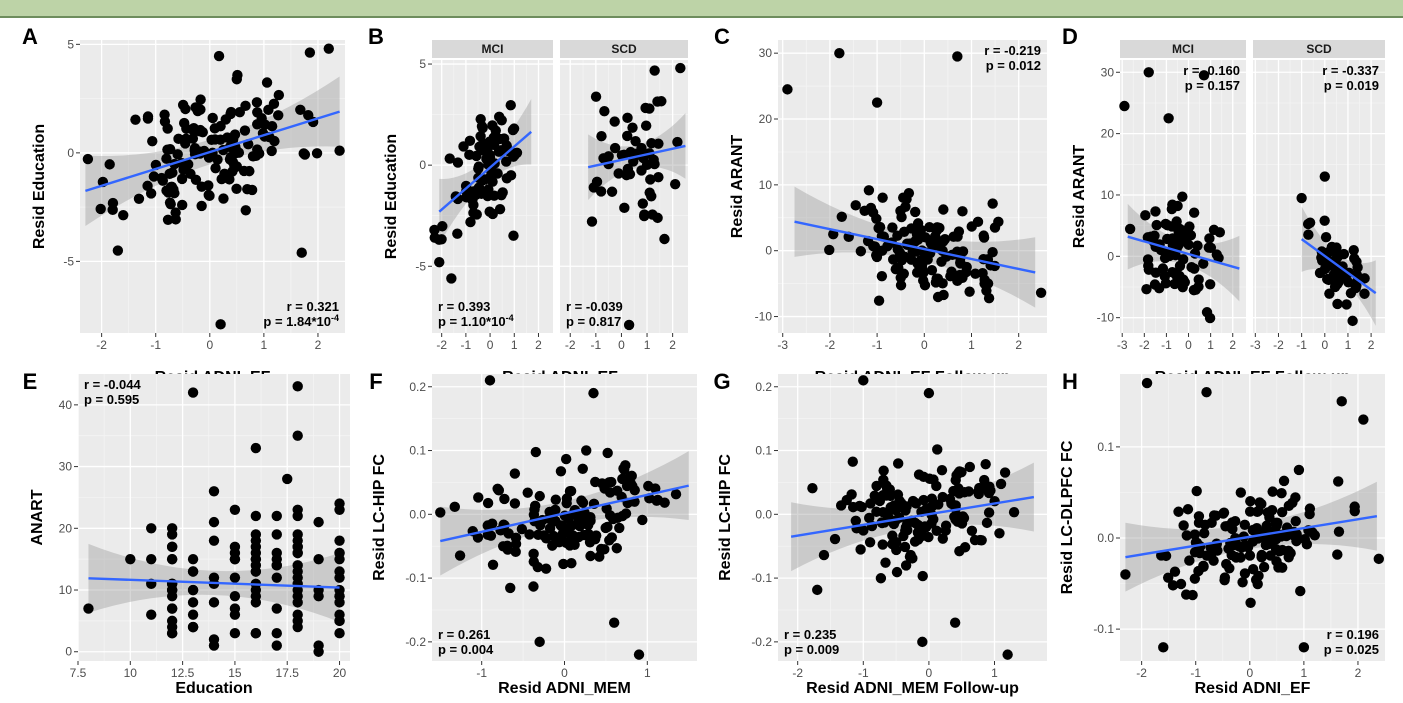 This screenshot has height=703, width=1403. What do you see at coordinates (647, 345) in the screenshot?
I see `x-tick-label: 1` at bounding box center [647, 345].